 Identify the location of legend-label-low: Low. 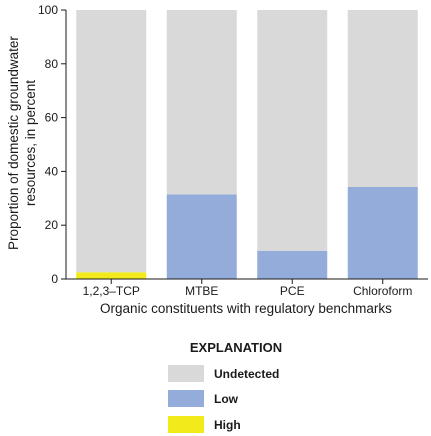
(226, 399).